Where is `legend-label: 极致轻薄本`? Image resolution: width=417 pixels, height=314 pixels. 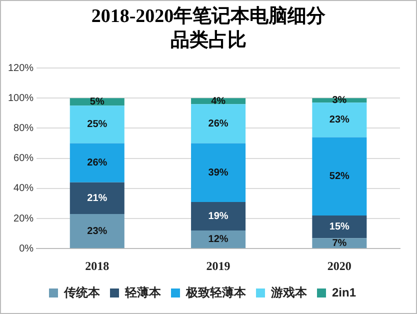 legend-label: 极致轻薄本 is located at coordinates (215, 292).